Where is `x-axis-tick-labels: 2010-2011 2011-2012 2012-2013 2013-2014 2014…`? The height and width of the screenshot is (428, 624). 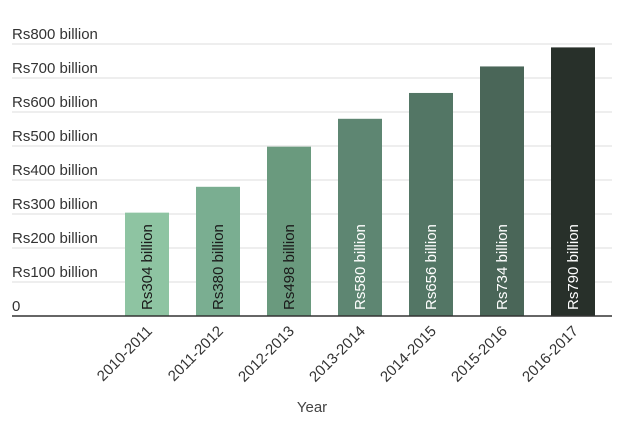 x-axis-tick-labels: 2010-2011 2011-2012 2012-2013 2013-2014 2014… is located at coordinates (338, 354).